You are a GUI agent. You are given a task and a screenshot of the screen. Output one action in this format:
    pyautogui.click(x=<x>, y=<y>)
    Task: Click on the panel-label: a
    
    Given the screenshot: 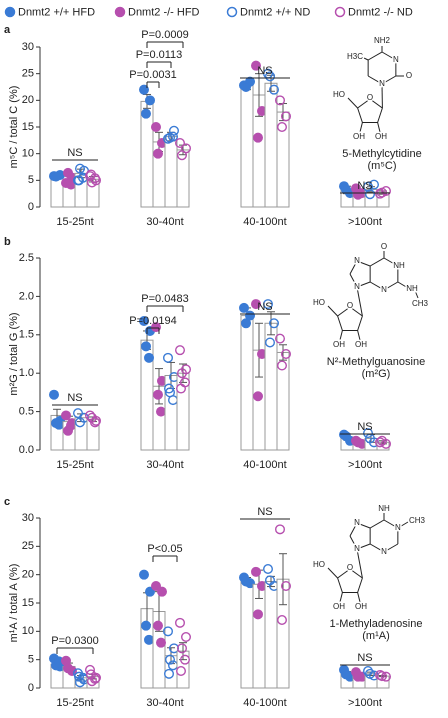 What is the action you would take?
    pyautogui.click(x=7, y=30)
    